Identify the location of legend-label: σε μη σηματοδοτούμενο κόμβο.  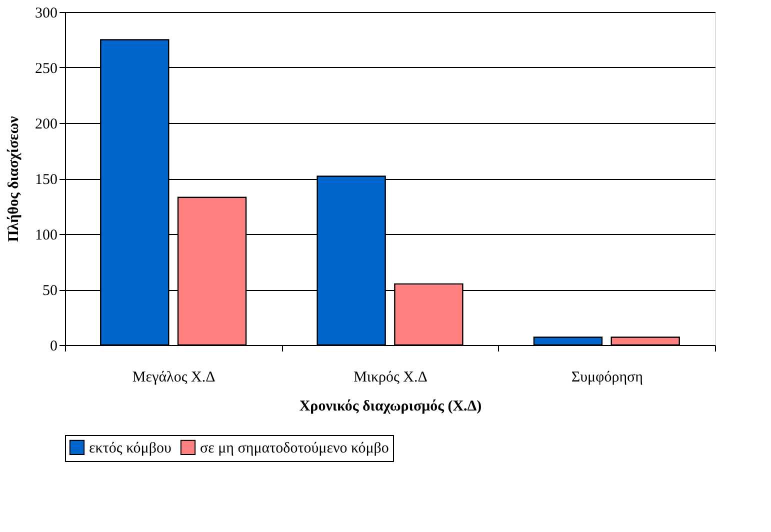
(294, 448).